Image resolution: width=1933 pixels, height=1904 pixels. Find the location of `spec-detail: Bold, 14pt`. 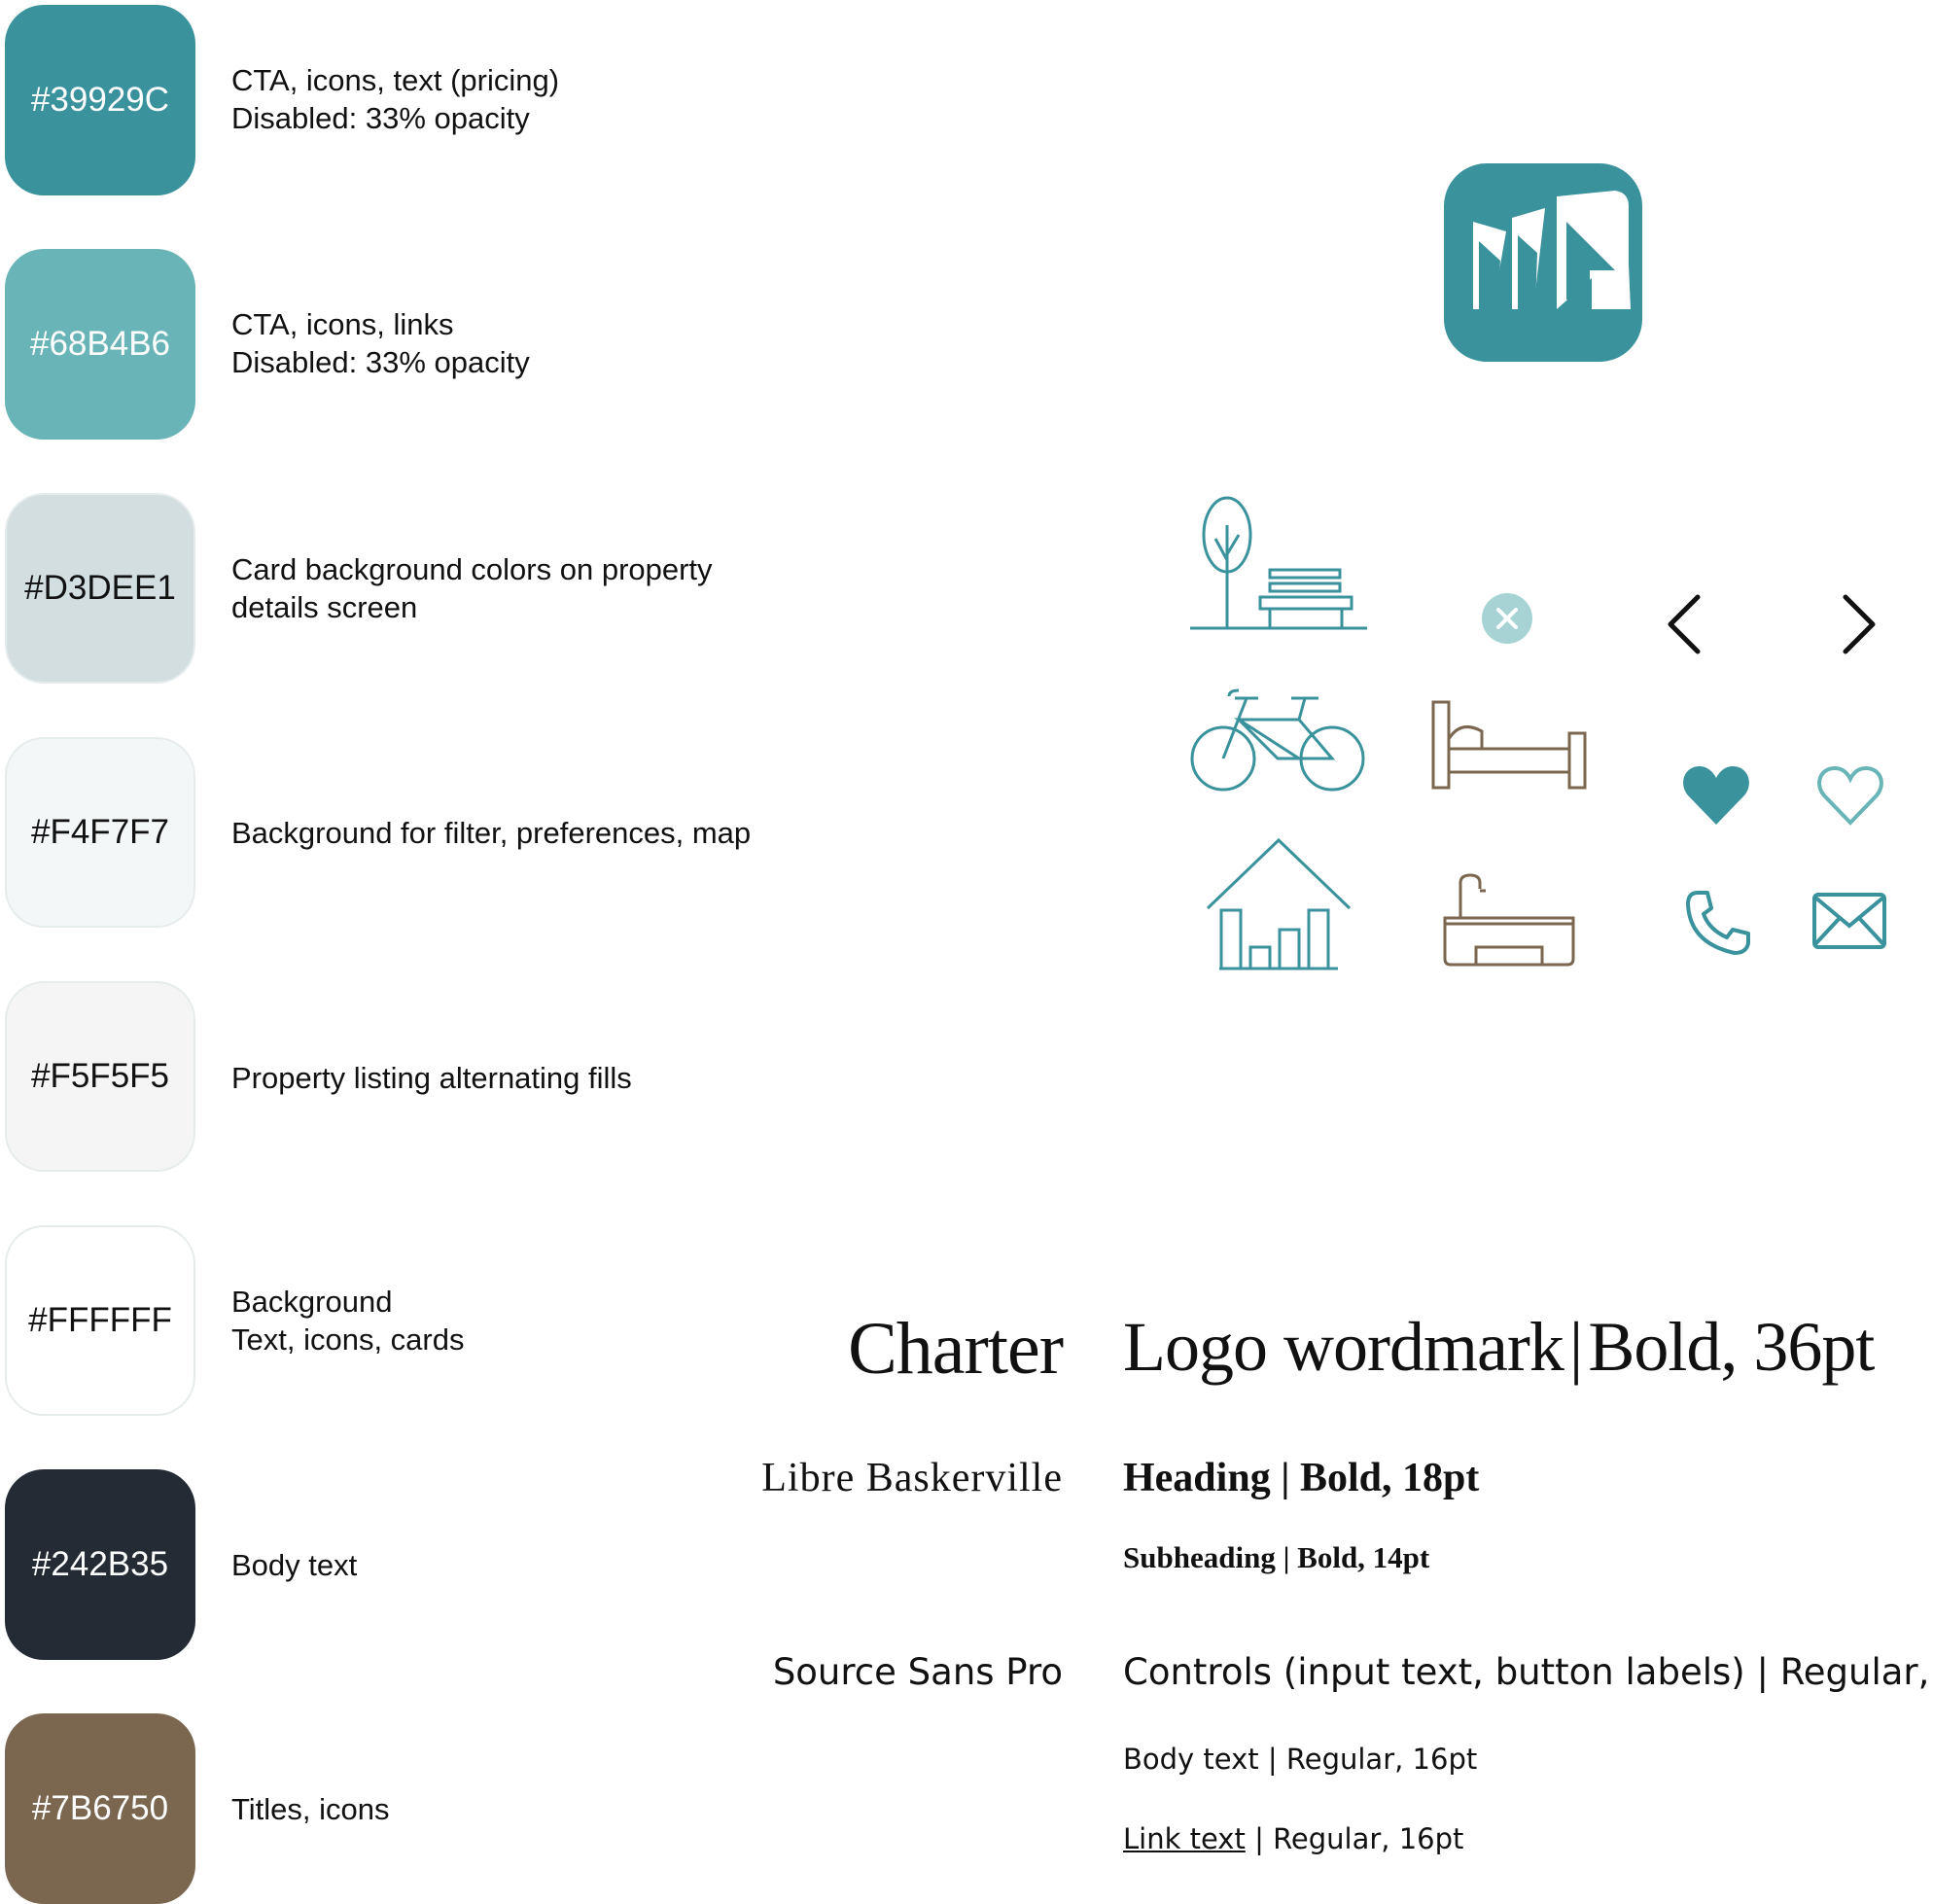

spec-detail: Bold, 14pt is located at coordinates (1363, 1557).